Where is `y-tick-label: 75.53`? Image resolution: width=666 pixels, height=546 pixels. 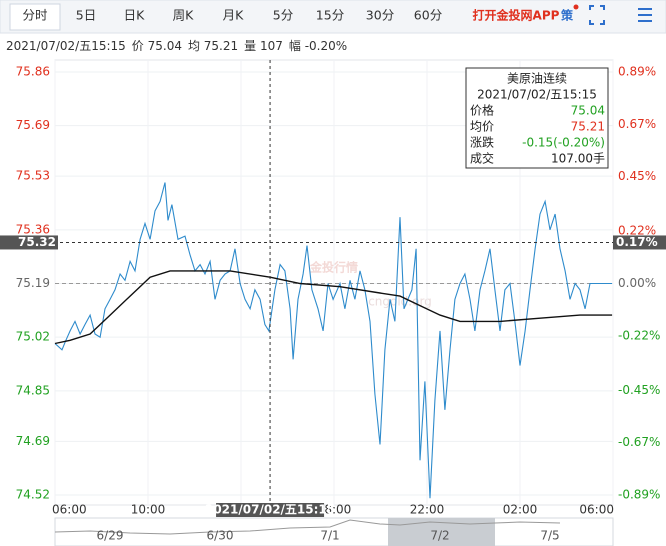
y-tick-label: 75.53 is located at coordinates (33, 176).